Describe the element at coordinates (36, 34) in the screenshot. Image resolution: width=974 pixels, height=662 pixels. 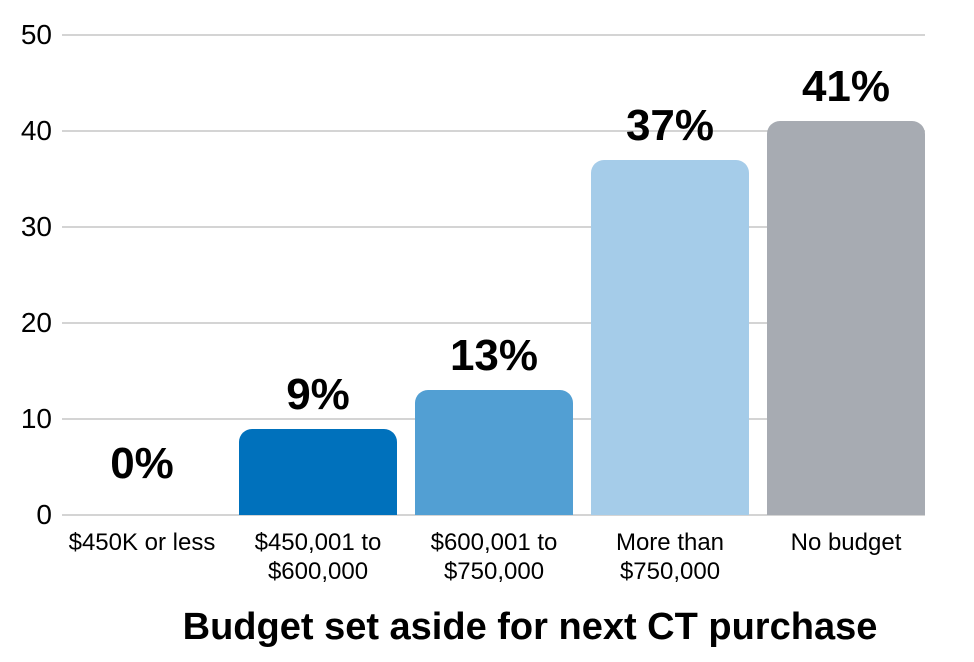
I see `y-axis-tick-label-50: 50` at that location.